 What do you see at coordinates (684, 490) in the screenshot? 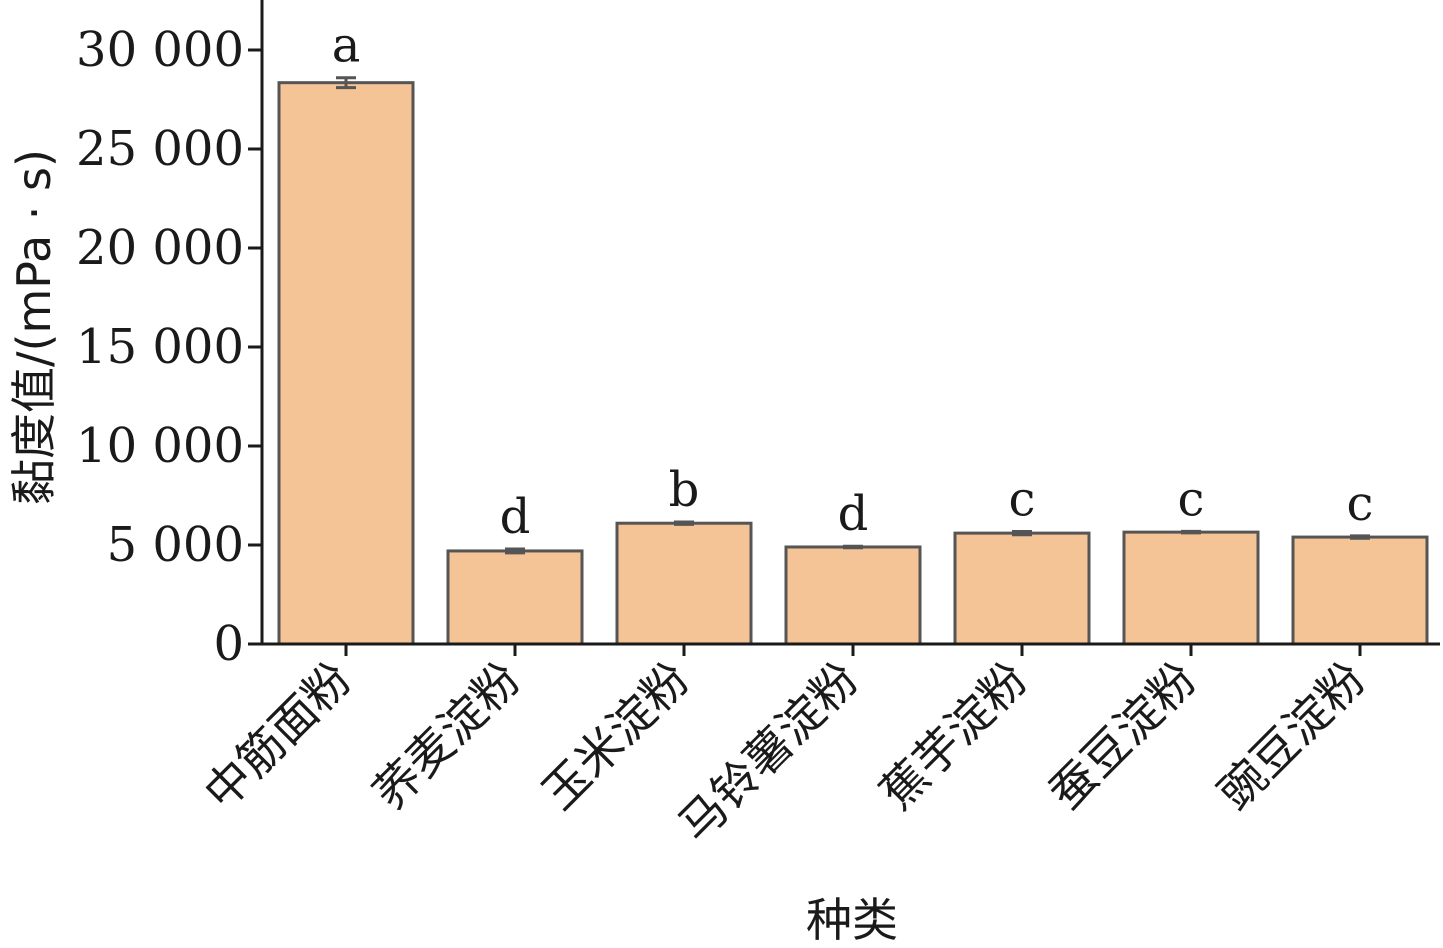
I see `significance-label: b` at bounding box center [684, 490].